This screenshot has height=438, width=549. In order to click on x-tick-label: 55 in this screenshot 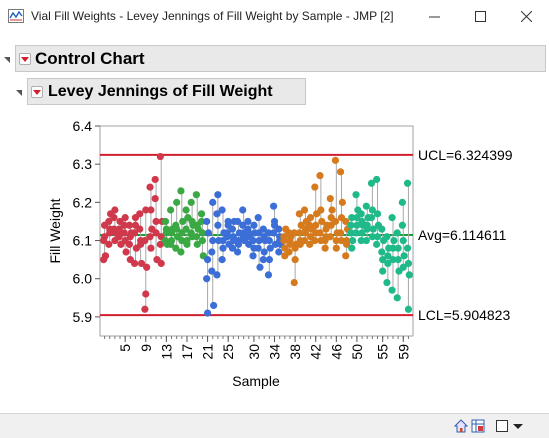, I will do `click(383, 352)`.